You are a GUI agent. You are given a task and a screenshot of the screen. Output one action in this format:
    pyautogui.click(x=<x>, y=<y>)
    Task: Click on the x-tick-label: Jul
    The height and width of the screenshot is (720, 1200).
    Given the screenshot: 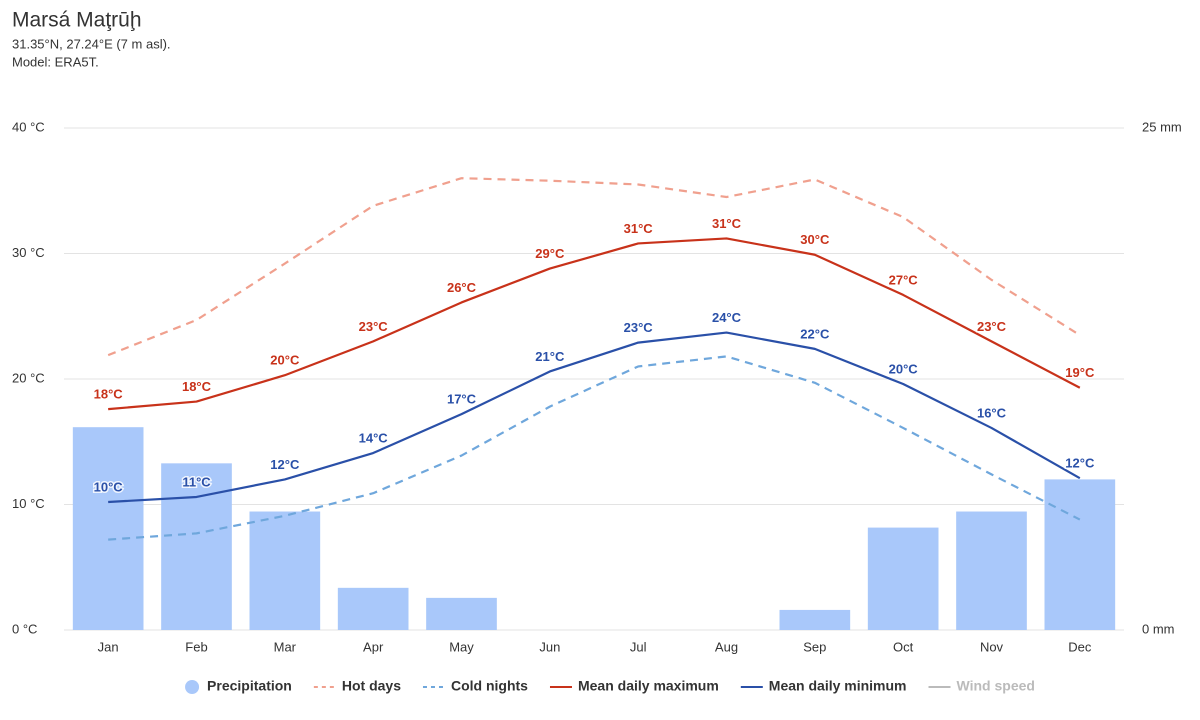 What is the action you would take?
    pyautogui.click(x=638, y=646)
    